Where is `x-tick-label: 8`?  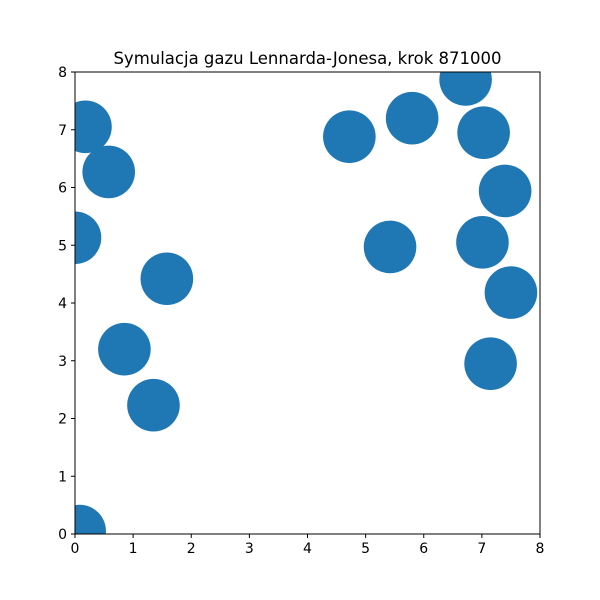
x-tick-label: 8 is located at coordinates (540, 549).